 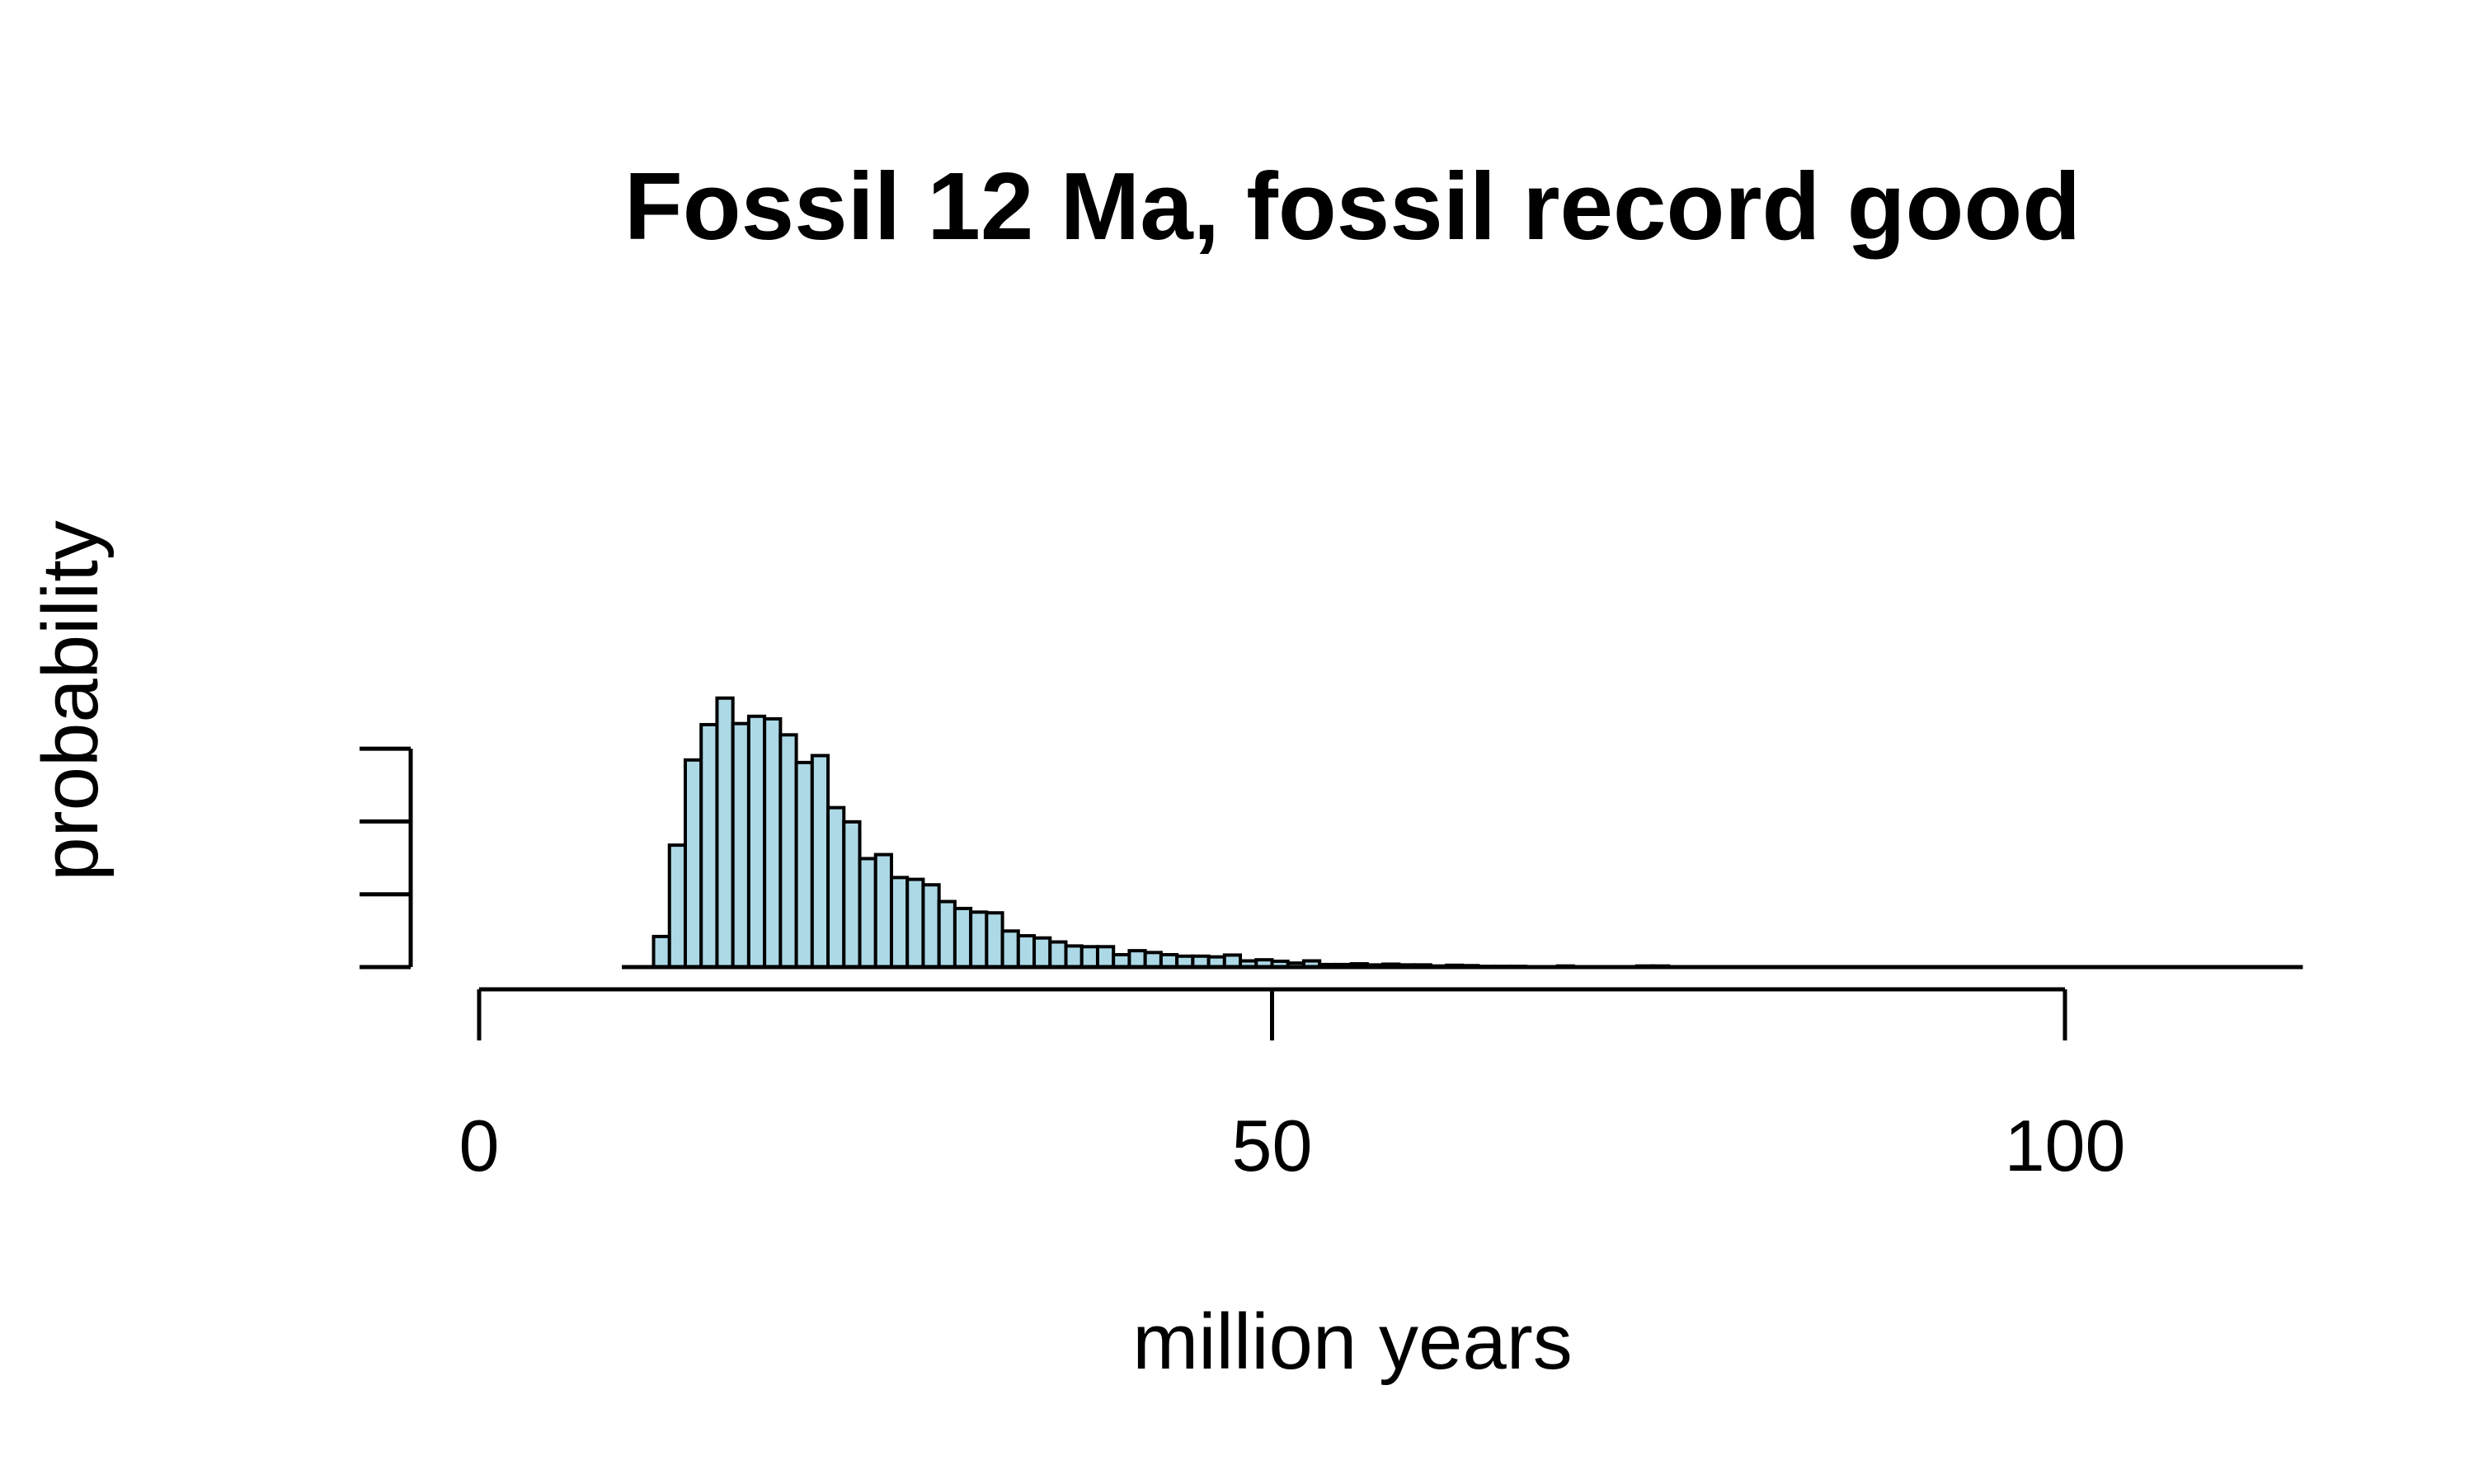 I want to click on x-tick-label: 50, so click(x=1272, y=1145).